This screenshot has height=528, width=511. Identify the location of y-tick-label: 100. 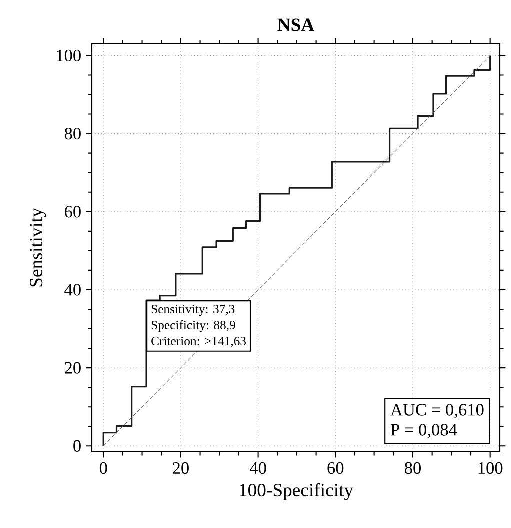
(69, 56).